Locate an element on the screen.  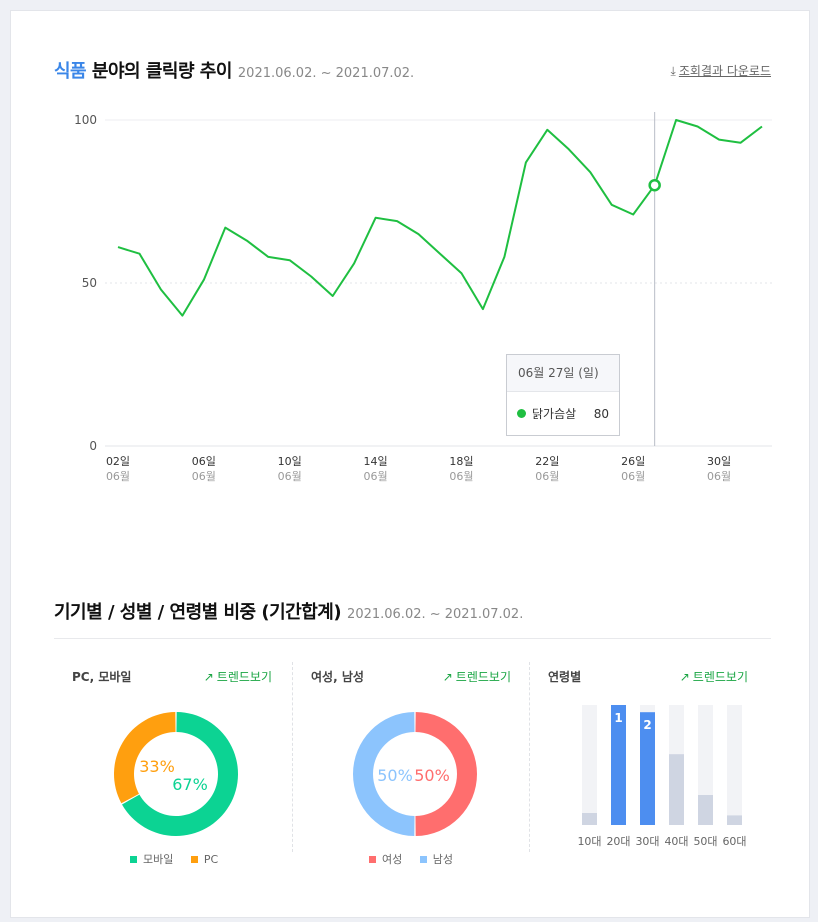
pc-swatch is located at coordinates (194, 859).